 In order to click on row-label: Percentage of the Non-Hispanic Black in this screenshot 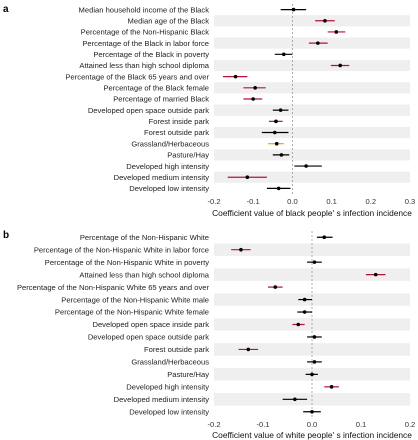, I will do `click(145, 32)`.